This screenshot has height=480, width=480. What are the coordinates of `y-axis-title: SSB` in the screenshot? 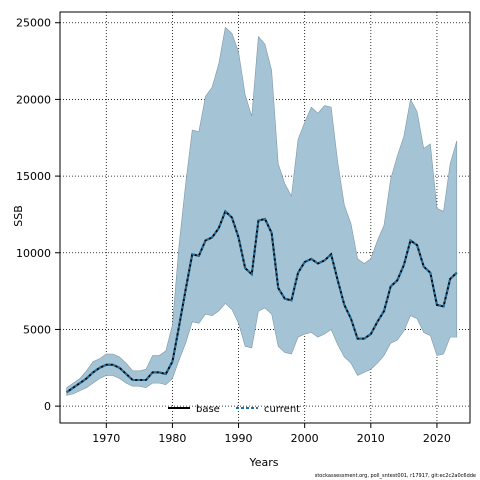 It's located at (18, 216).